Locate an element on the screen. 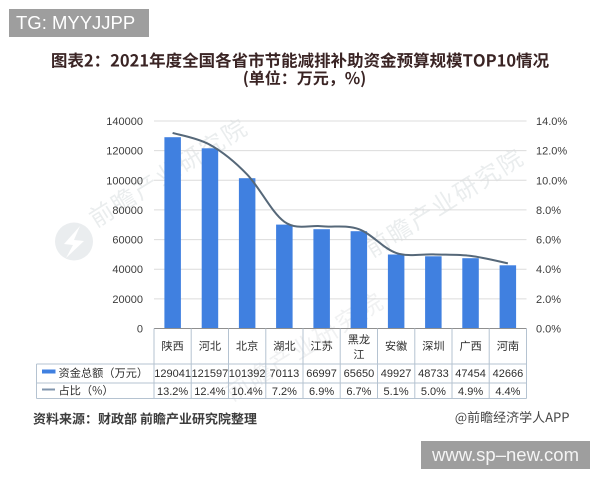 The height and width of the screenshot is (480, 600). svg-text: 13.2% is located at coordinates (172, 392).